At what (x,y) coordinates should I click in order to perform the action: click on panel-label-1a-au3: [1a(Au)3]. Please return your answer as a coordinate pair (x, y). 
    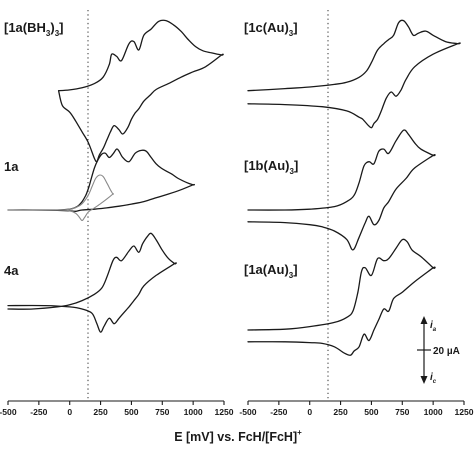
    Looking at the image, I should click on (271, 271).